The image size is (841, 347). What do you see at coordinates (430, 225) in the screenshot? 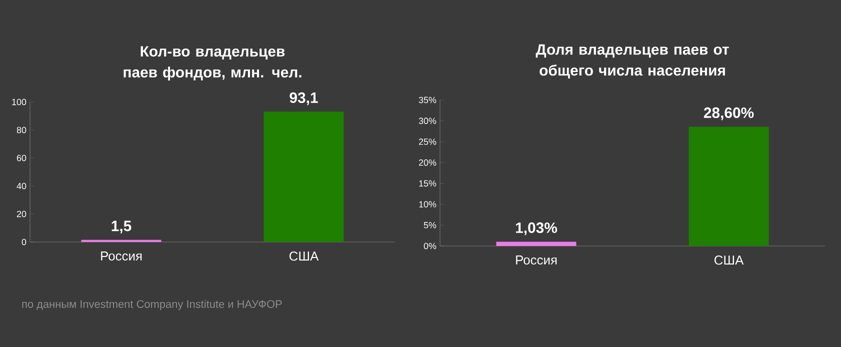
I see `y-tick-label: 5%` at bounding box center [430, 225].